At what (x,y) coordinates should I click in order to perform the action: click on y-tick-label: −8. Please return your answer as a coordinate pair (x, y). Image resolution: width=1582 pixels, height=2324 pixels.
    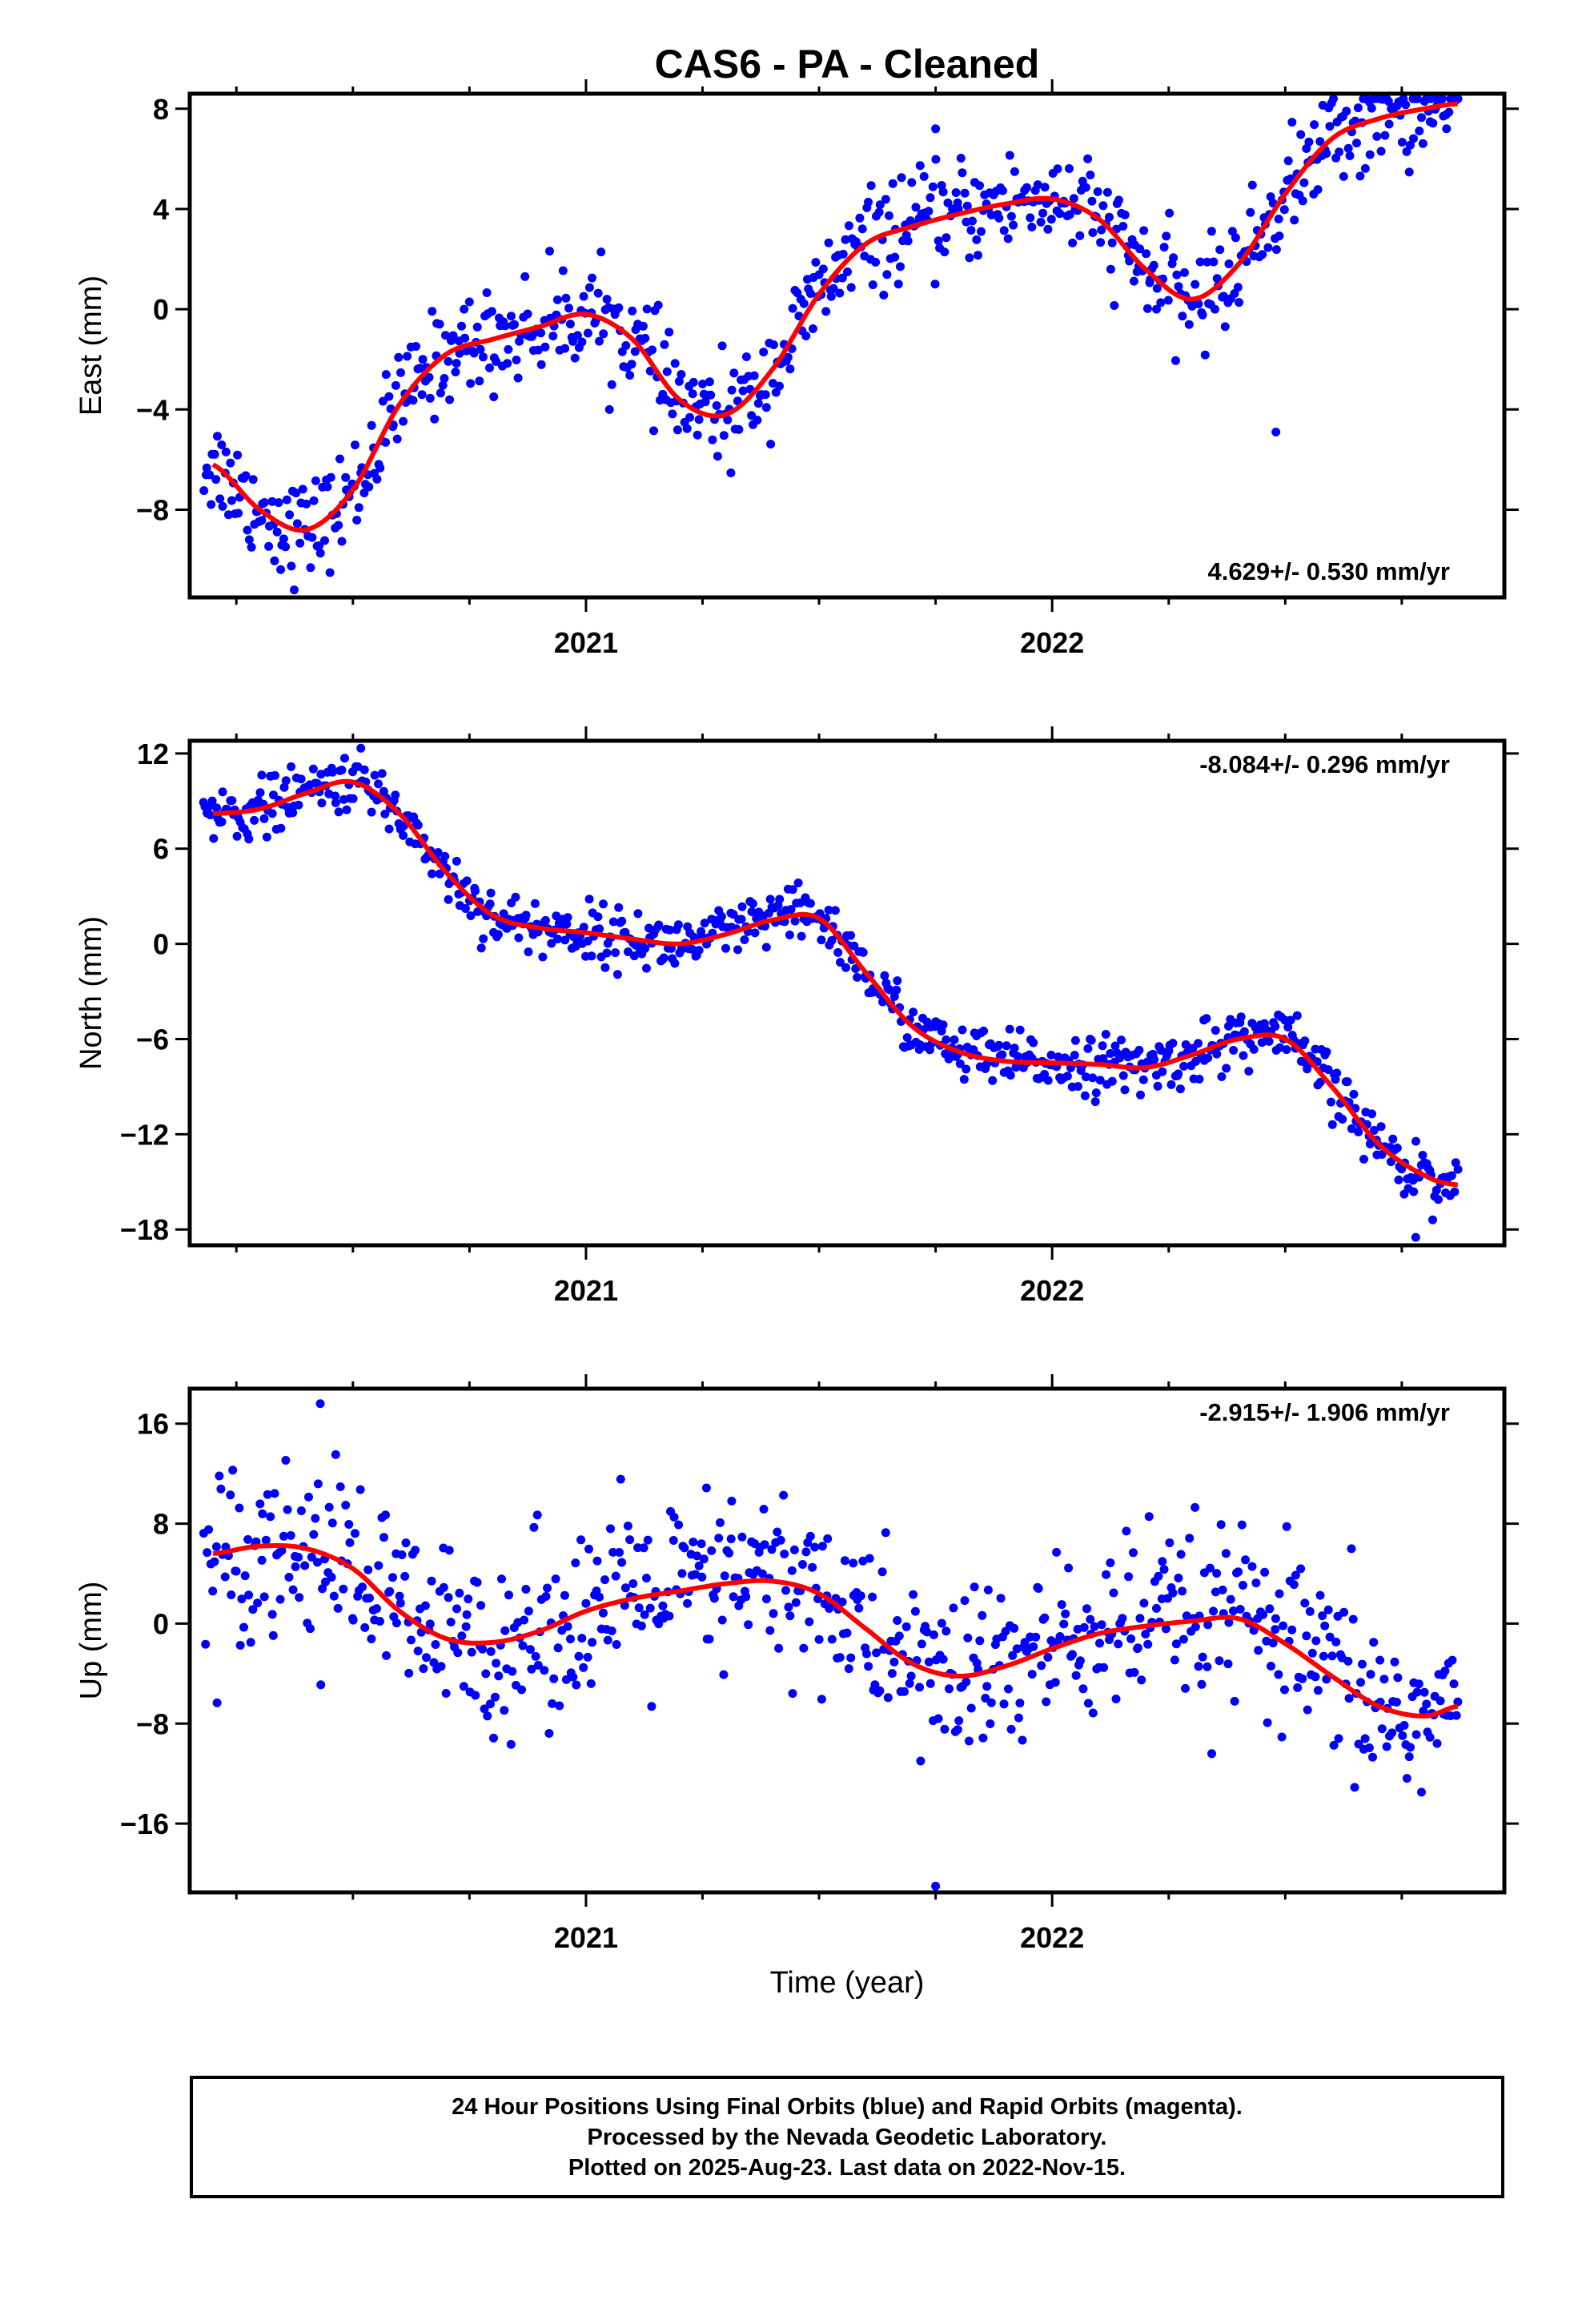
    Looking at the image, I should click on (152, 1724).